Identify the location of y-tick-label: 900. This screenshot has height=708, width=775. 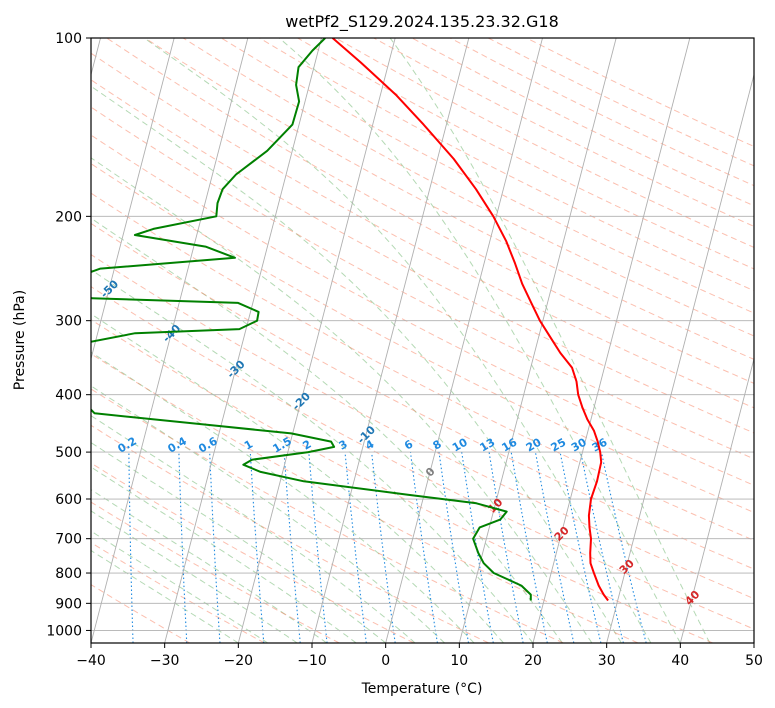
(68, 604).